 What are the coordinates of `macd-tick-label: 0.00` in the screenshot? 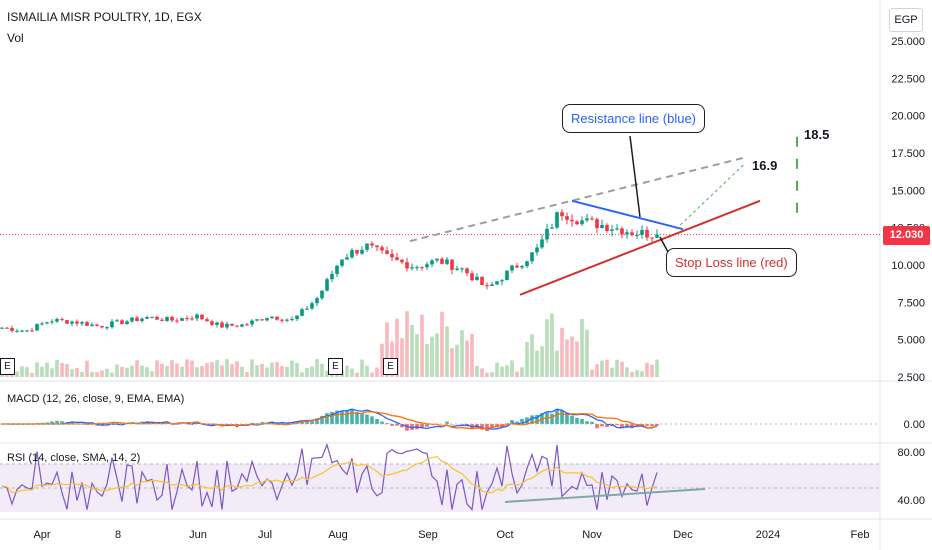 It's located at (914, 425).